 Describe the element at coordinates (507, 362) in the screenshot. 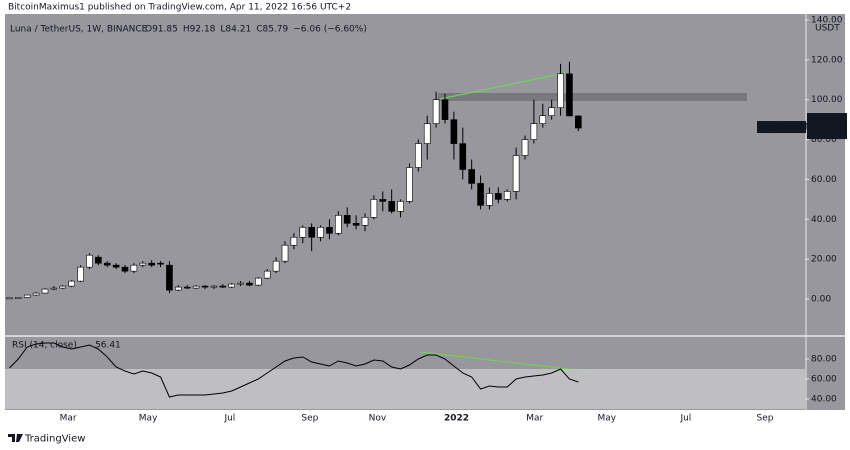

I see `rsi-divergence-line` at that location.